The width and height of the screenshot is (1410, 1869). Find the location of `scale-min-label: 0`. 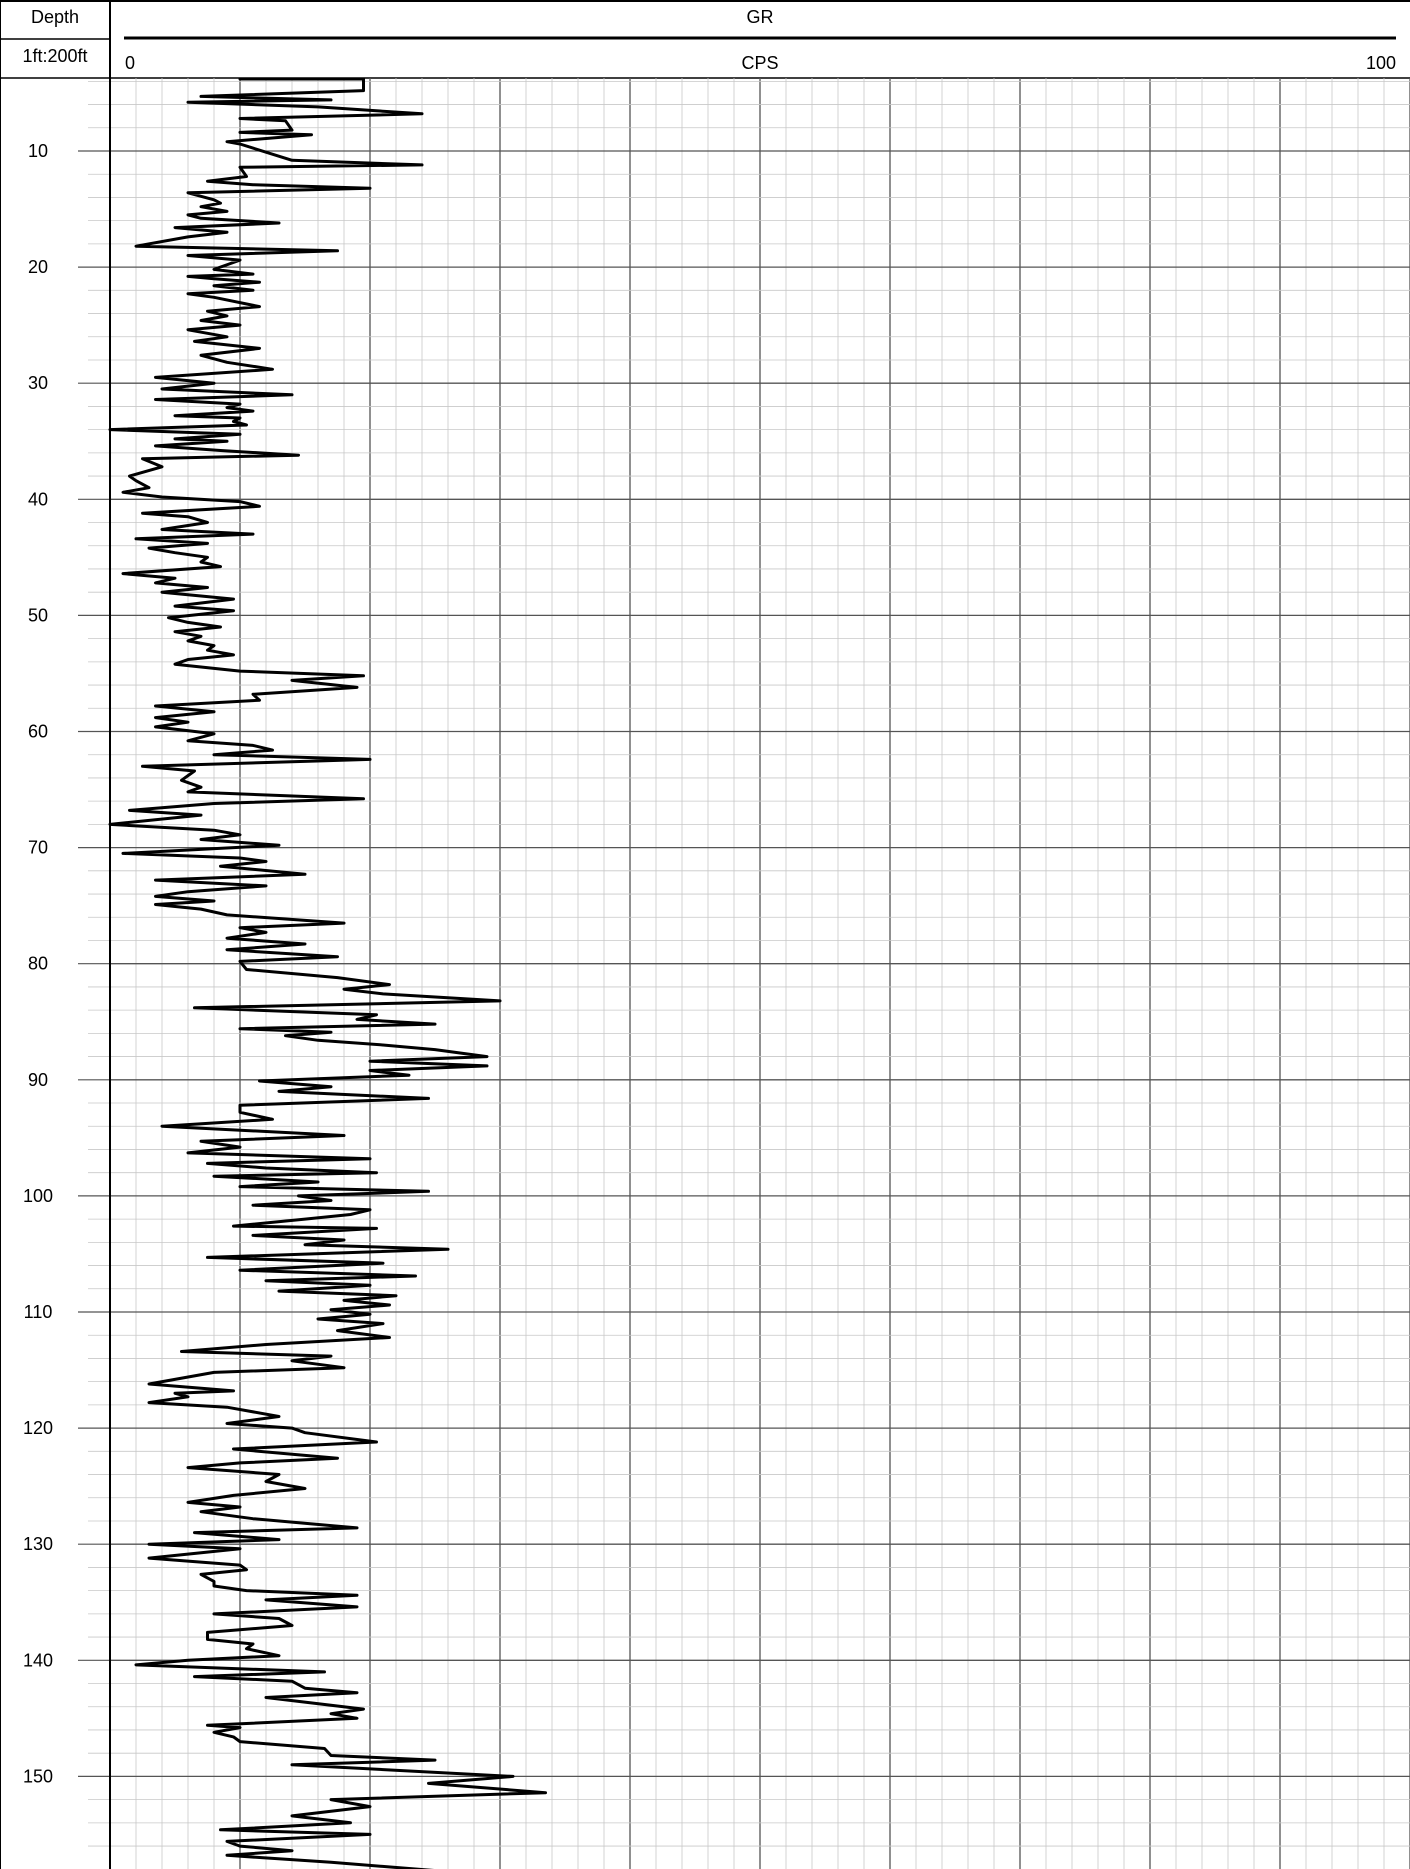

scale-min-label: 0 is located at coordinates (130, 63).